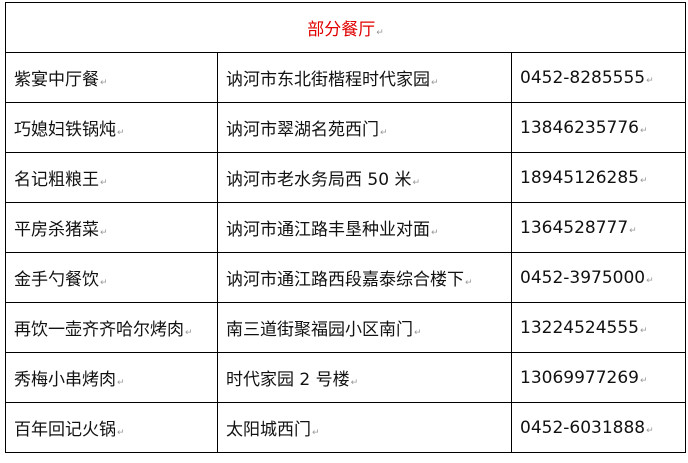  I want to click on restaurant-name-cell: 百年回记火锅↵, so click(111, 427).